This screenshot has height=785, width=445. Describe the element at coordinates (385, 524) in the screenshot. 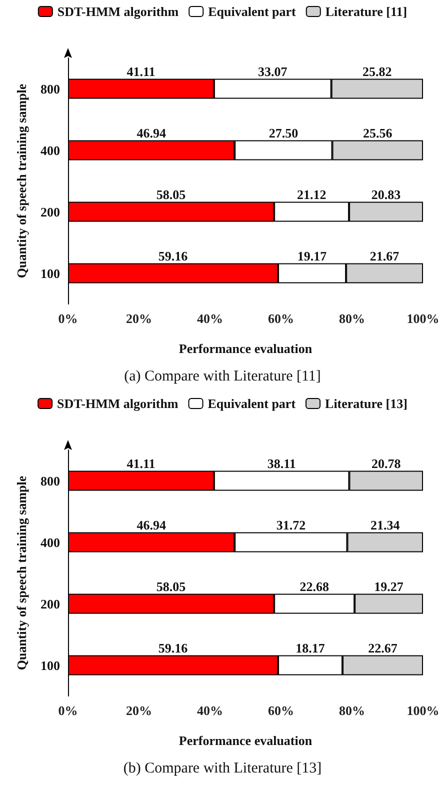

I see `data-label: 21.34` at that location.